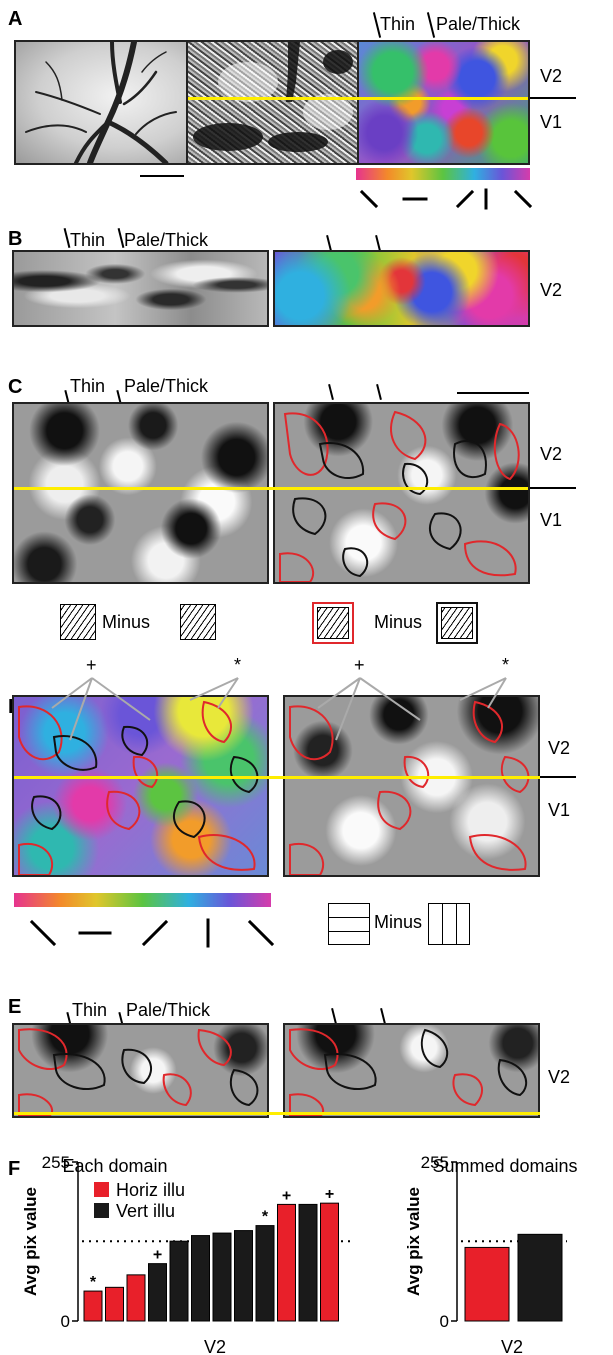 This screenshot has width=613, height=1355. What do you see at coordinates (140, 1070) in the screenshot?
I see `panel-e-horizontal-contour` at bounding box center [140, 1070].